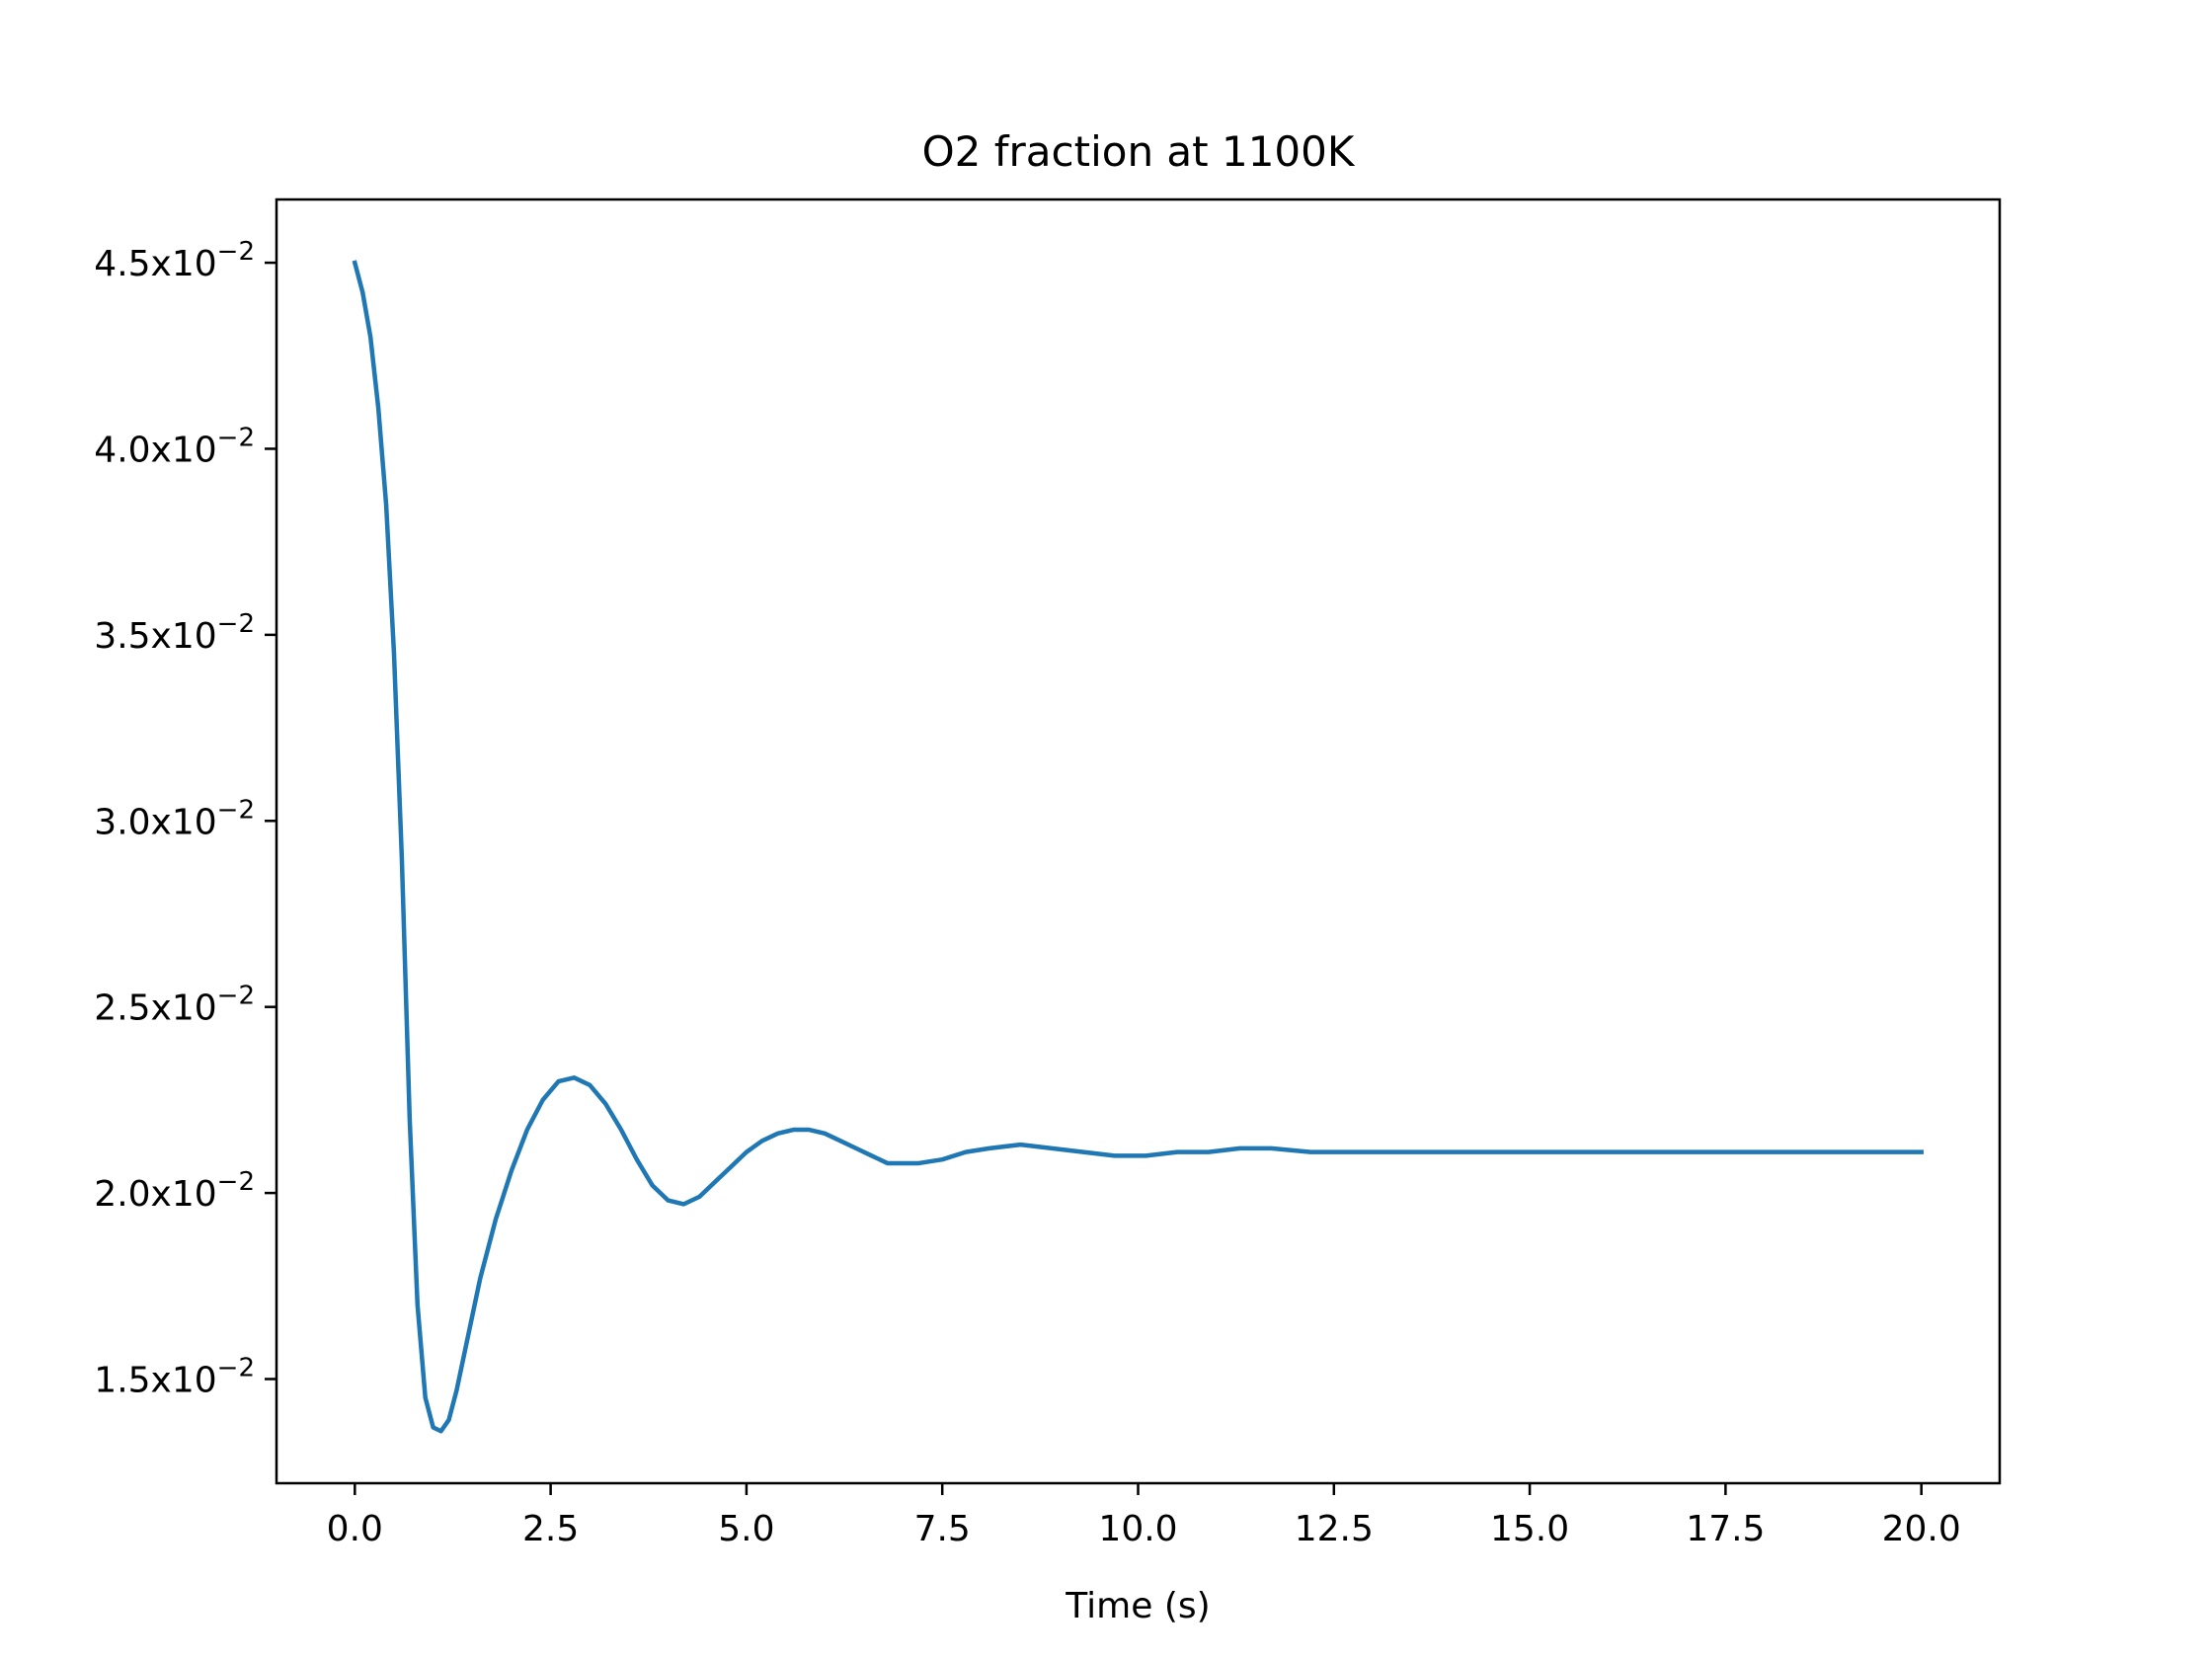  Describe the element at coordinates (155, 1194) in the screenshot. I see `y-tick-mantissa: 2.0x10` at that location.